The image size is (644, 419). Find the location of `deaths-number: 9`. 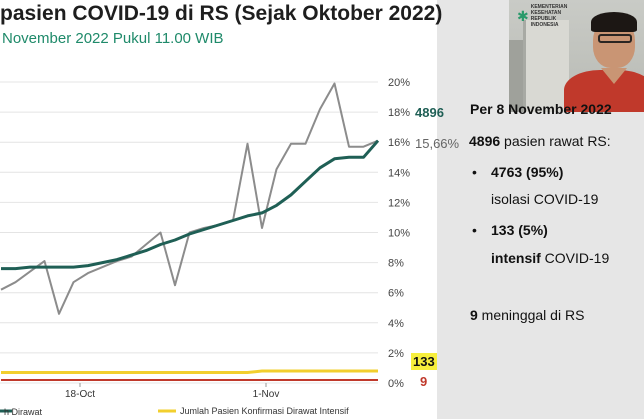

deaths-number: 9 is located at coordinates (474, 315).